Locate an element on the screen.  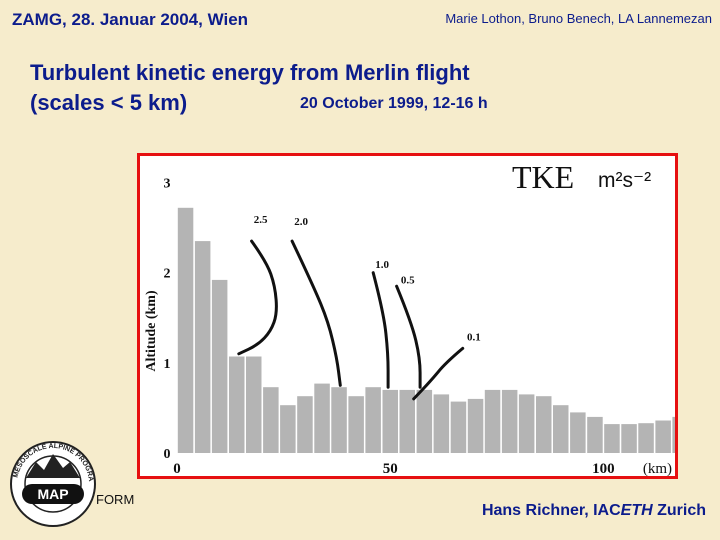
credit-prefix: Hans Richner, IAC is located at coordinates (551, 510).